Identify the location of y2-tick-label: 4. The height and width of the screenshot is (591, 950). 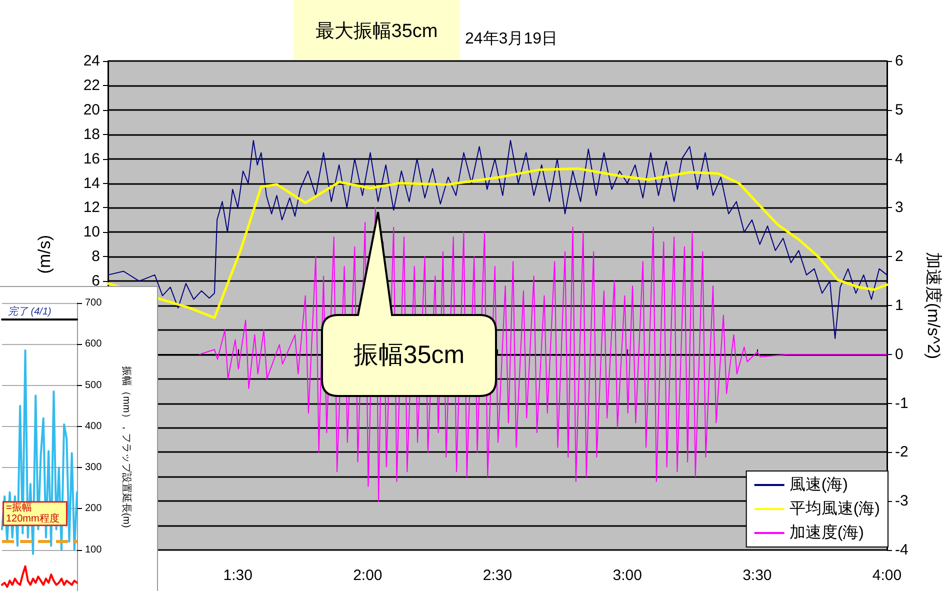
(899, 159).